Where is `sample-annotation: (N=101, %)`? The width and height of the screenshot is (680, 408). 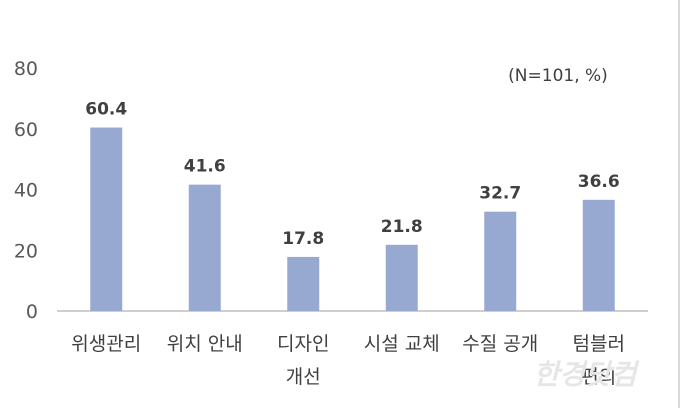 sample-annotation: (N=101, %) is located at coordinates (558, 76).